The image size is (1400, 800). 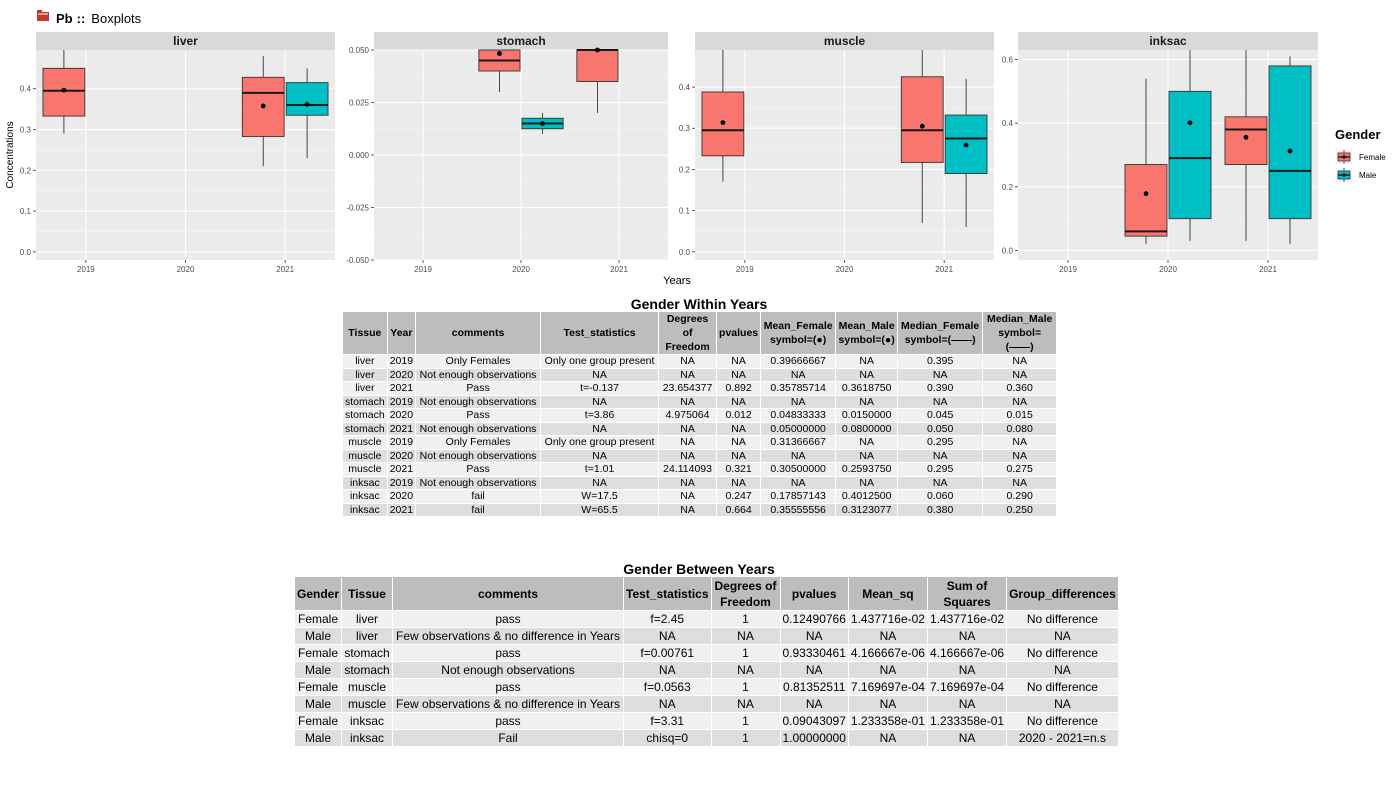 What do you see at coordinates (318, 653) in the screenshot?
I see `table-cell: Female` at bounding box center [318, 653].